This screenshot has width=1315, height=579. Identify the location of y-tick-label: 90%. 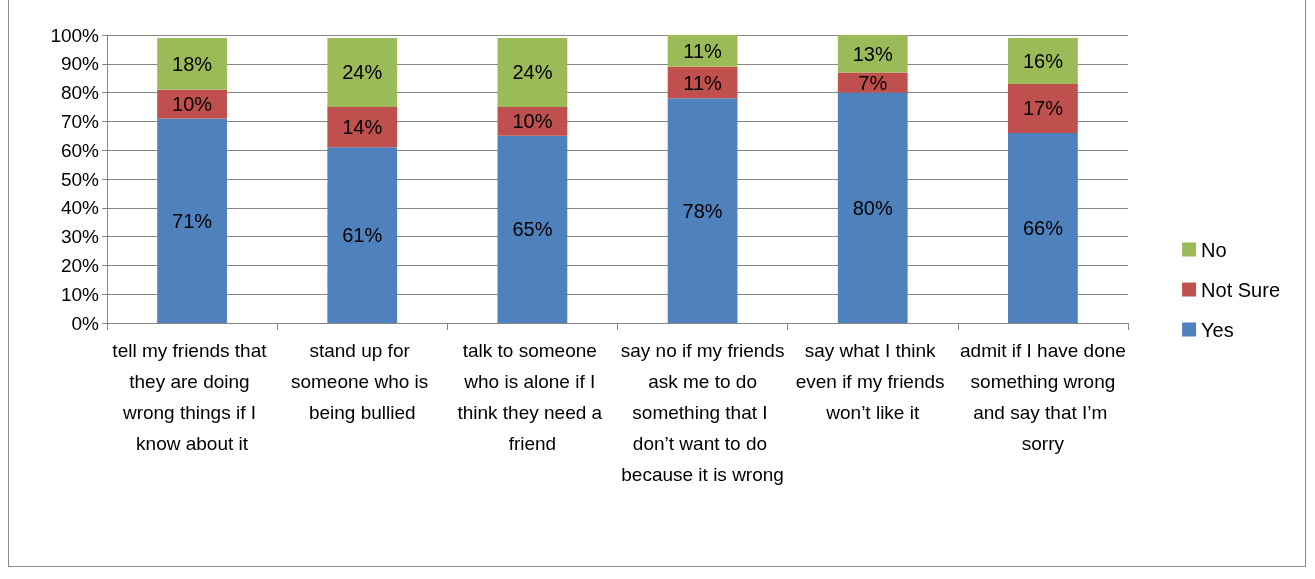
(80, 64).